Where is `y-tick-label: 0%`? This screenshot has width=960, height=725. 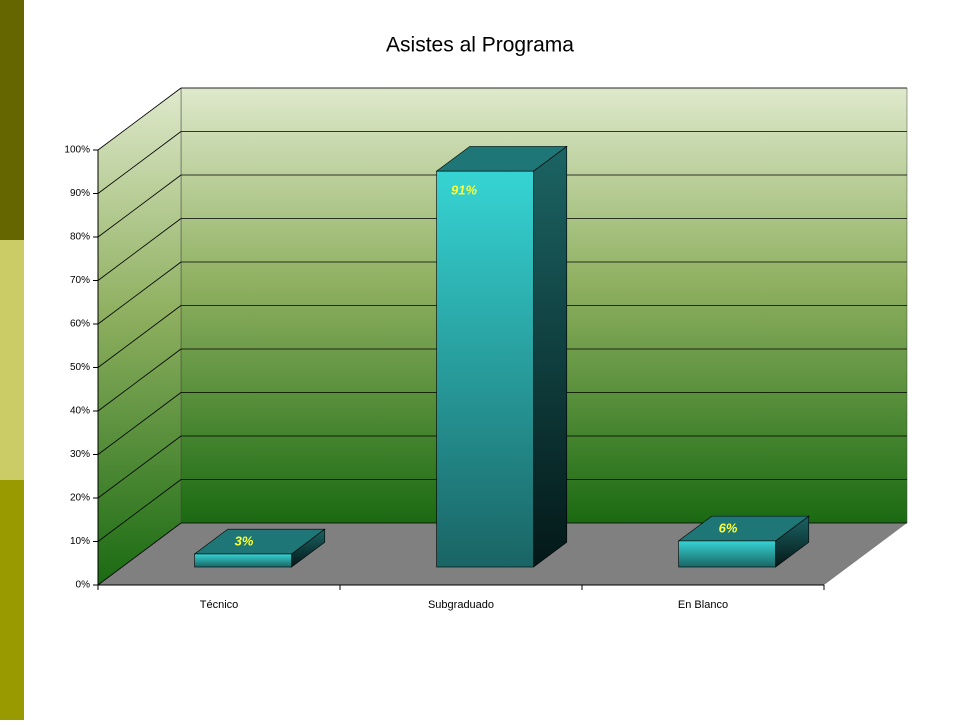
y-tick-label: 0% is located at coordinates (83, 585).